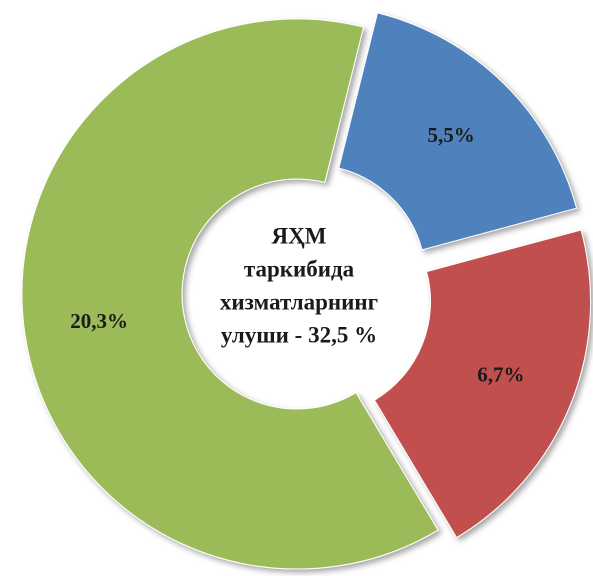 This screenshot has height=576, width=593. I want to click on value-label: 5,5%, so click(450, 135).